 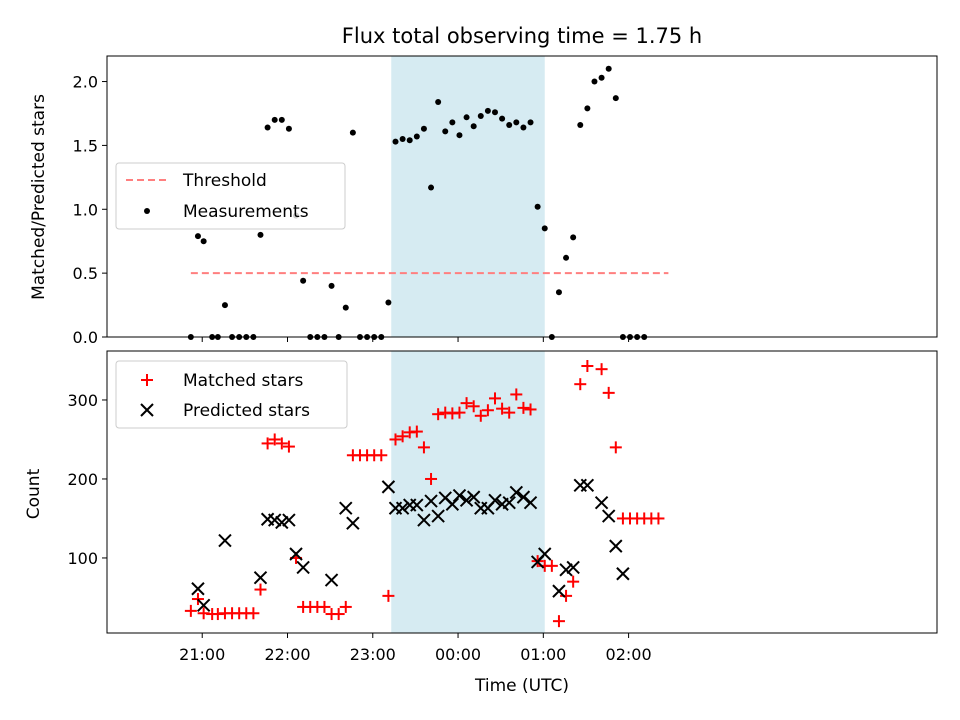 I want to click on x-tick-label: 21:00, so click(x=202, y=654).